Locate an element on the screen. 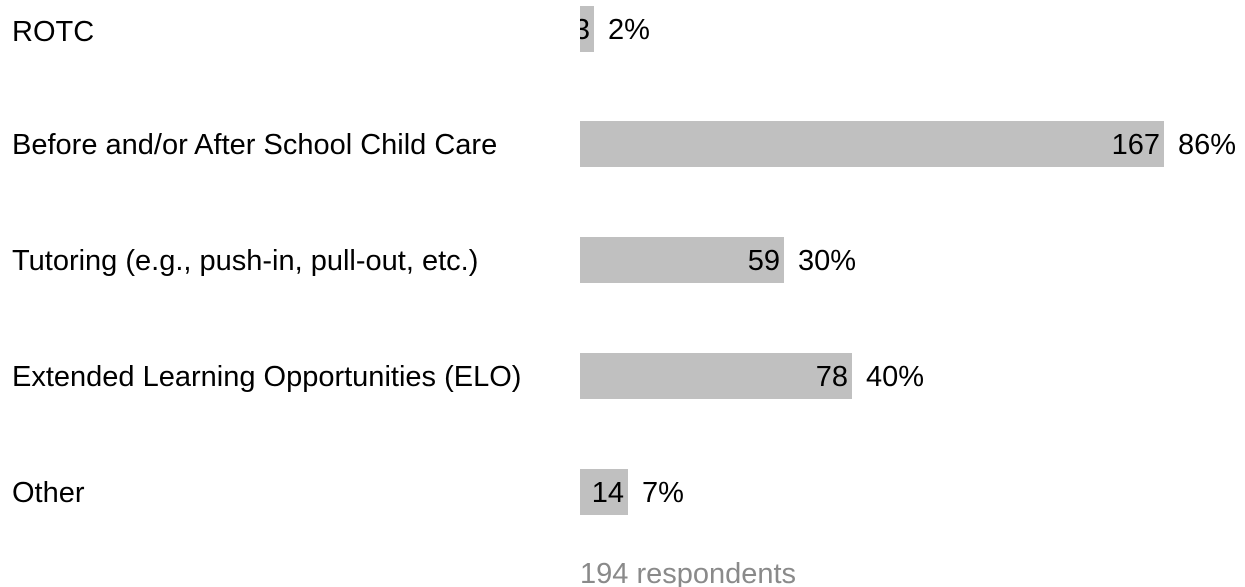  footer: 194 respondents is located at coordinates (688, 572).